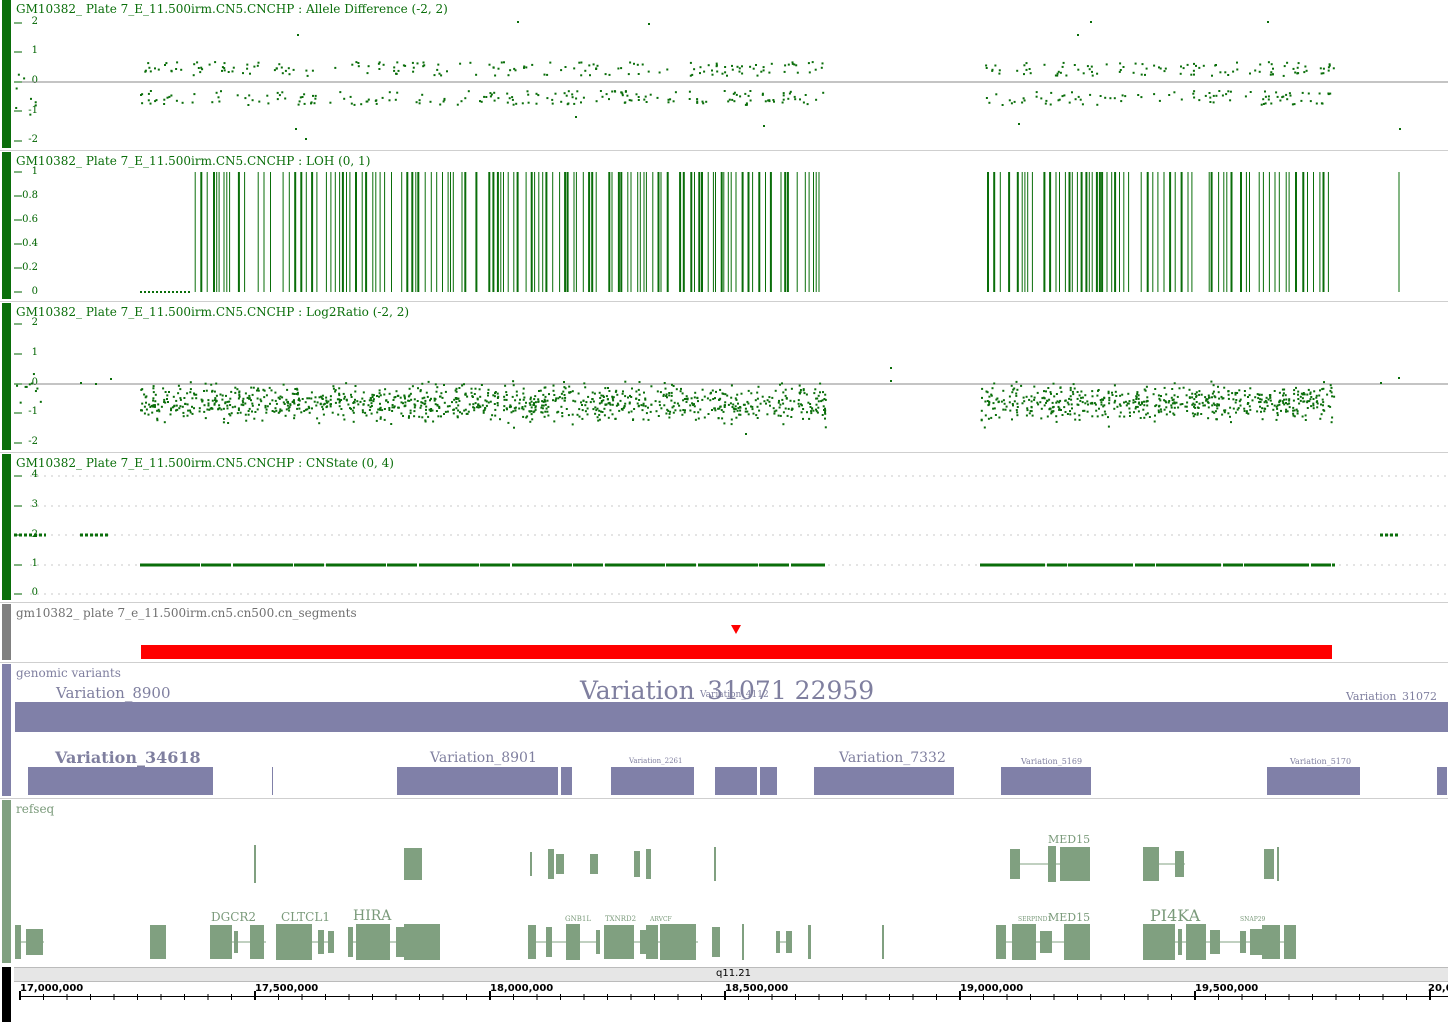 The image size is (1448, 1022). Describe the element at coordinates (724, 993) in the screenshot. I see `ruler-track: q11.21` at that location.